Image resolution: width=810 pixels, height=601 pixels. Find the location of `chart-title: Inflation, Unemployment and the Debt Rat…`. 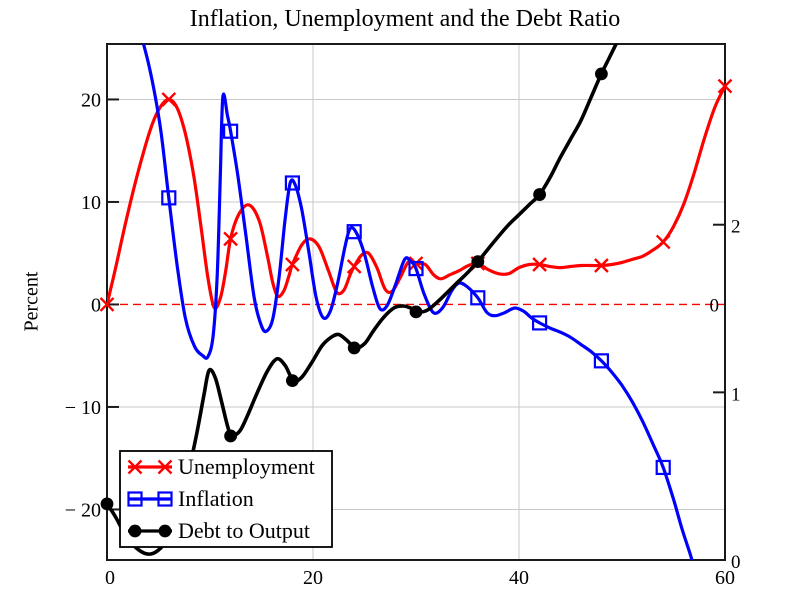

chart-title: Inflation, Unemployment and the Debt Rat… is located at coordinates (405, 19).